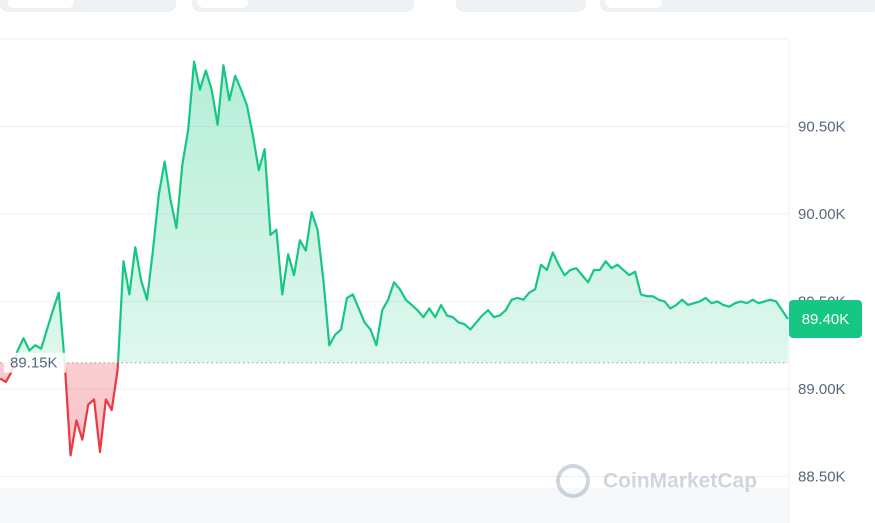 The height and width of the screenshot is (523, 875). I want to click on baseline-label-bg, so click(35, 362).